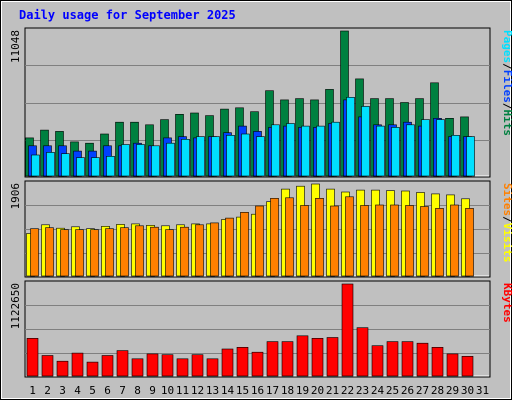  I want to click on day-label: 30, so click(467, 390).